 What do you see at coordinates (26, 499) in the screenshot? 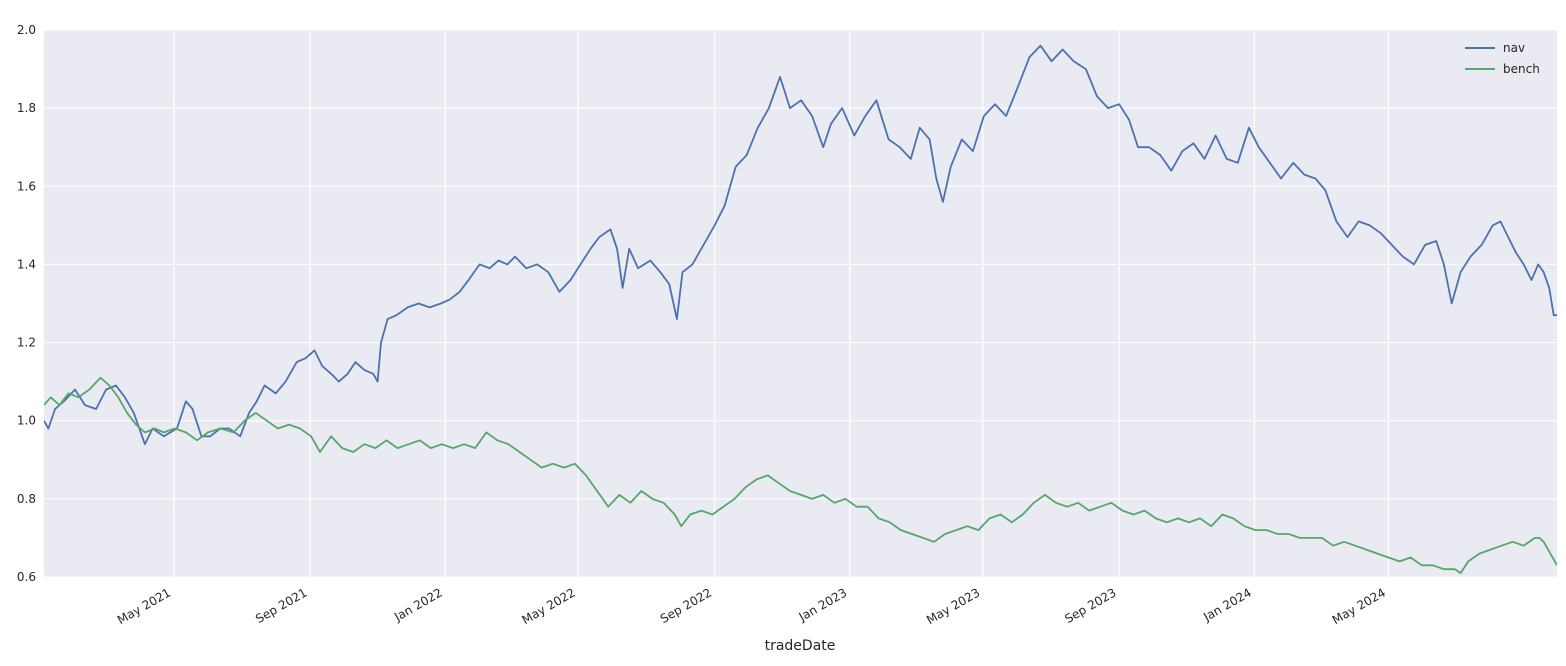
I see `y-tick-label: 0.8` at bounding box center [26, 499].